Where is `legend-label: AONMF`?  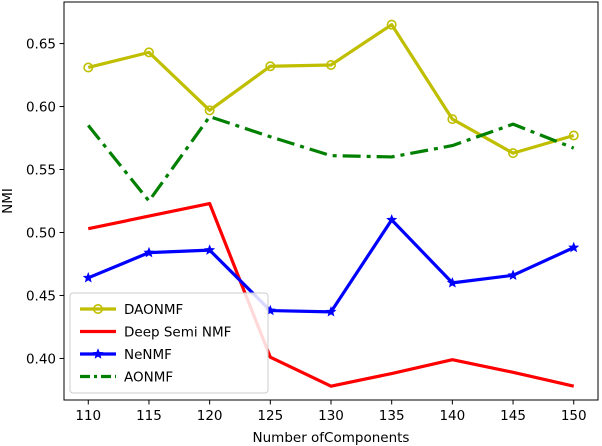 legend-label: AONMF is located at coordinates (148, 378).